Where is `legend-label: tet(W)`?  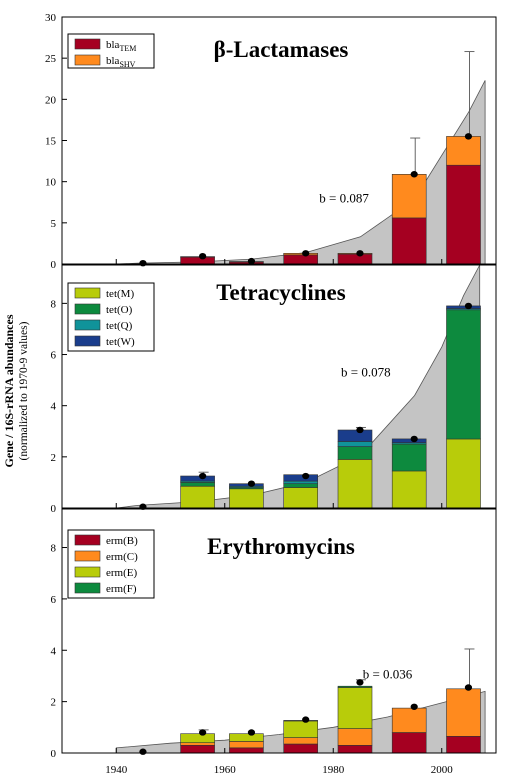 legend-label: tet(W) is located at coordinates (120, 342).